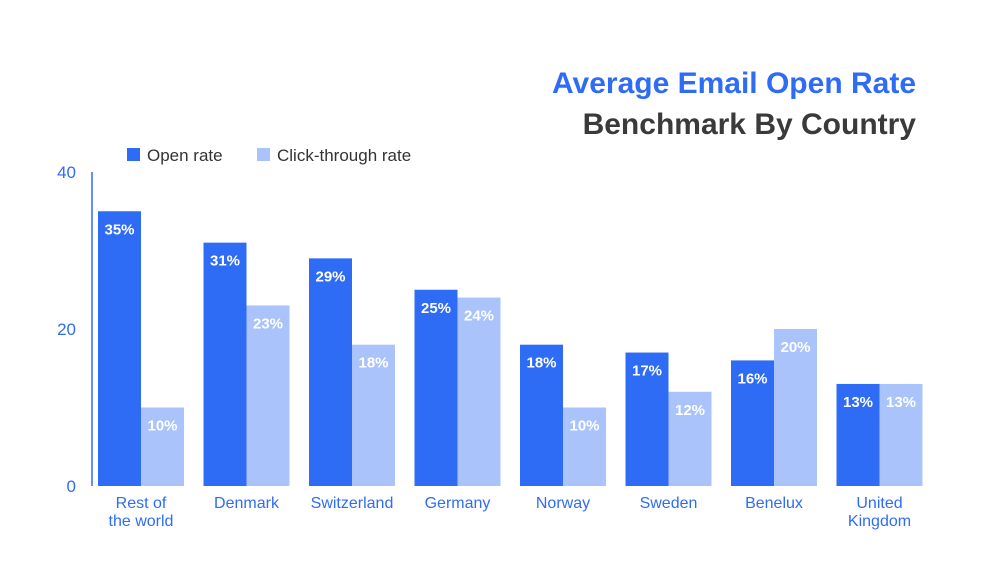 Image resolution: width=1000 pixels, height=567 pixels. Describe the element at coordinates (225, 261) in the screenshot. I see `data-label: 31%` at that location.